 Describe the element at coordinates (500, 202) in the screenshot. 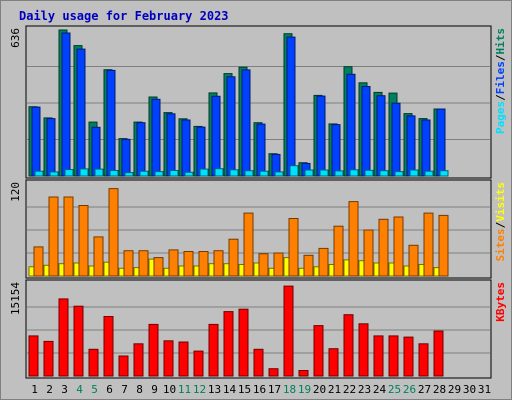

I see `legend-entry: Visits` at that location.